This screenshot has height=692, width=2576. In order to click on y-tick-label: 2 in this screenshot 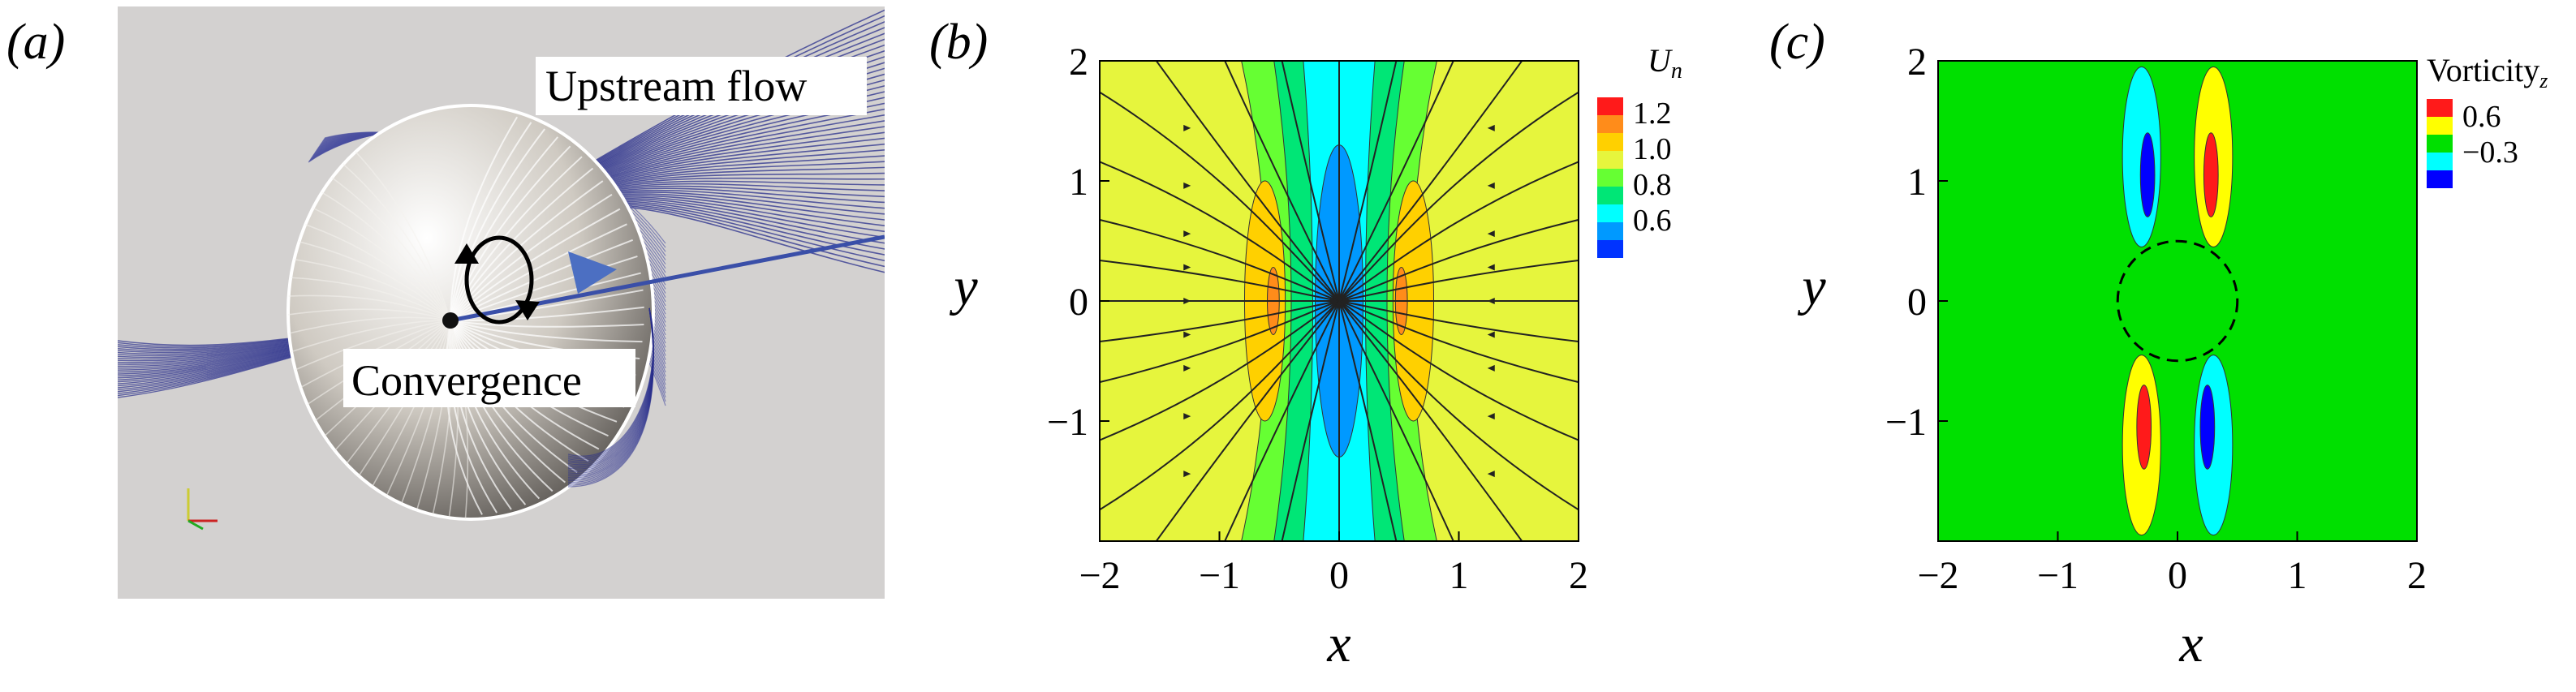, I will do `click(1079, 63)`.